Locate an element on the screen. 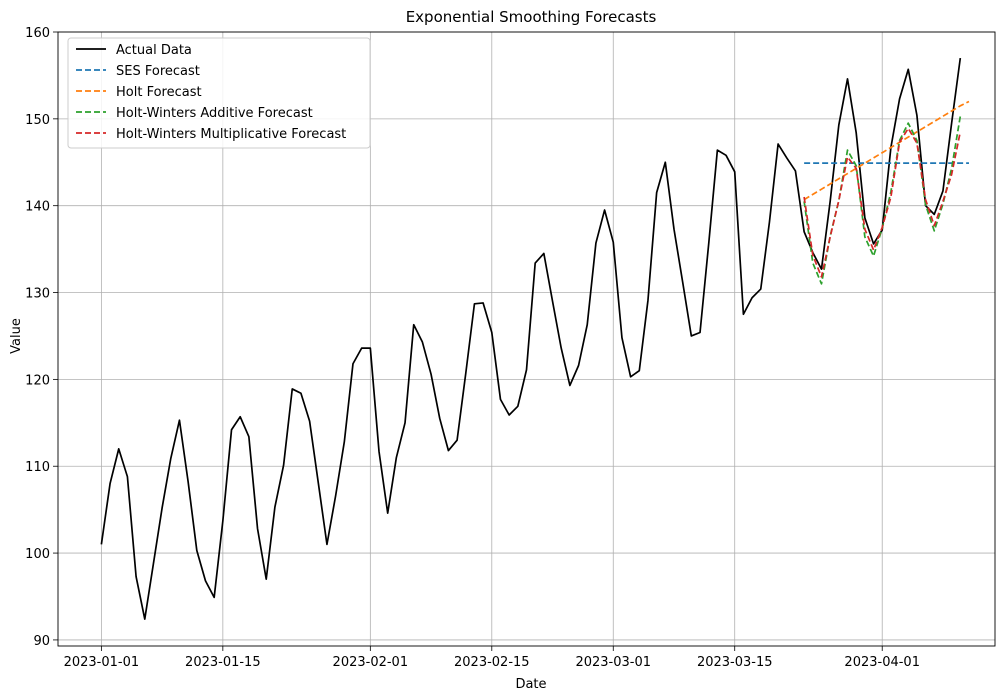 The height and width of the screenshot is (699, 1005). x-tick-label: 2023-01-01 is located at coordinates (102, 662).